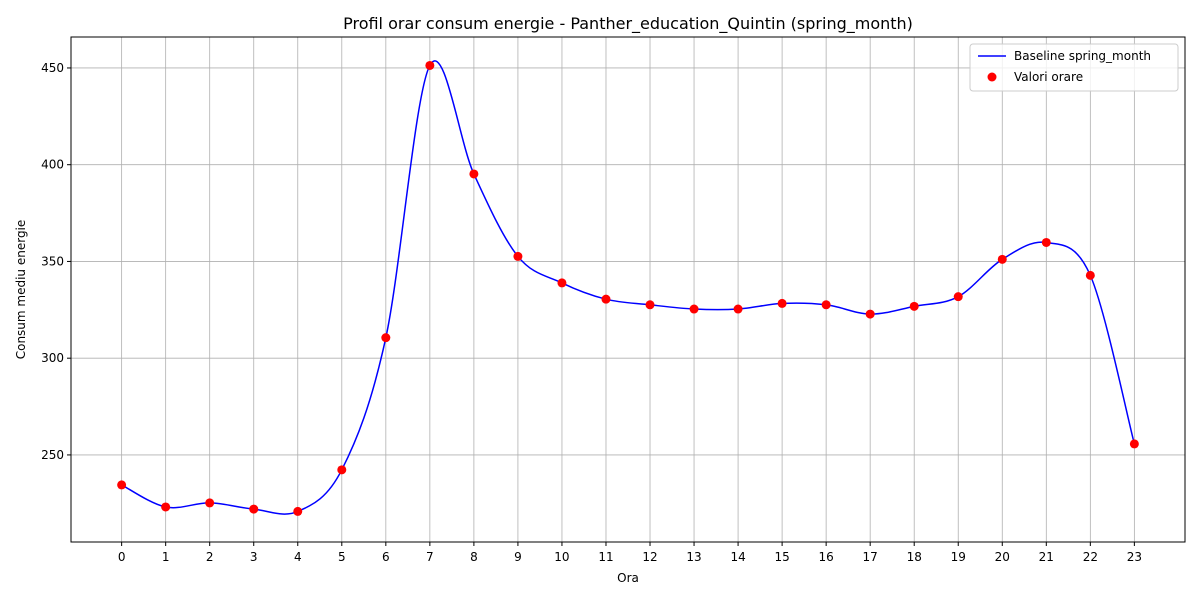  What do you see at coordinates (914, 557) in the screenshot?
I see `x-tick-label: 18` at bounding box center [914, 557].